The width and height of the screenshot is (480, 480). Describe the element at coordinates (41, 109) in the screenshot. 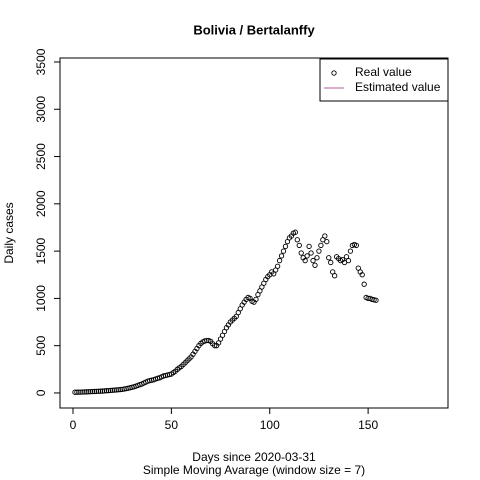

I see `y-tick-label: 3000` at that location.